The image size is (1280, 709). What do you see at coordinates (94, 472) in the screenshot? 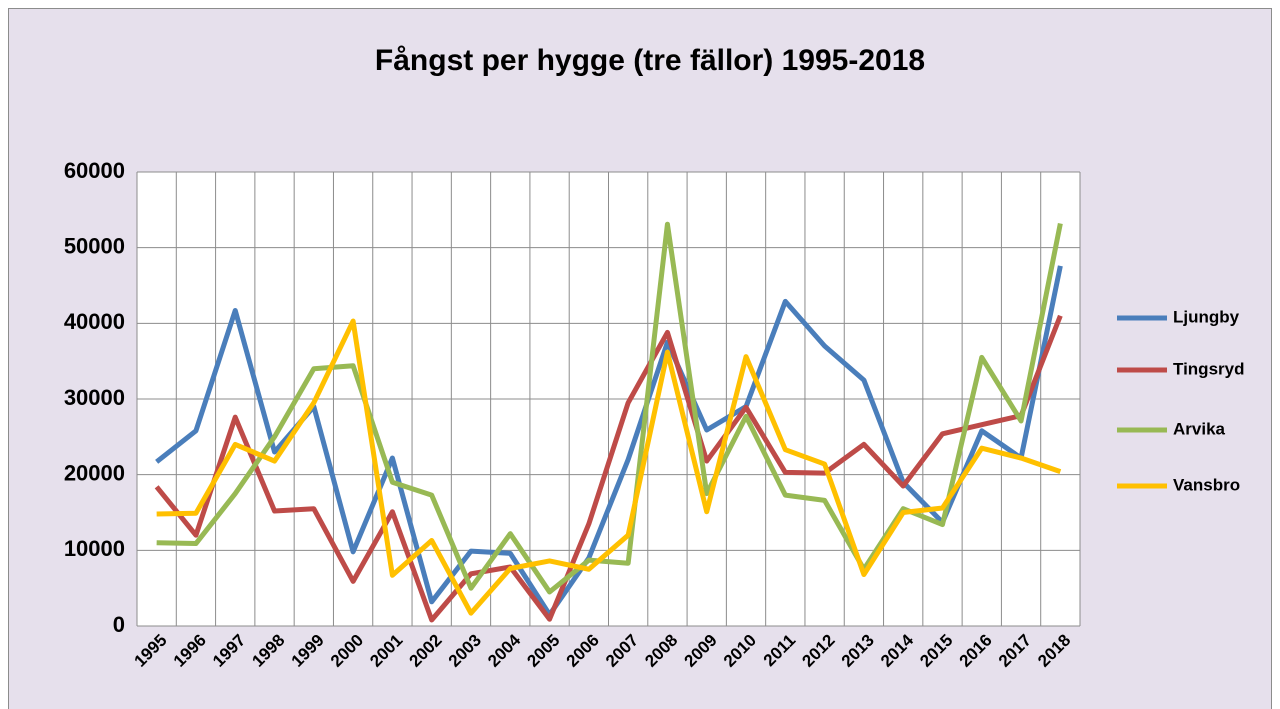
I see `y-tick-label: 20000` at bounding box center [94, 472].